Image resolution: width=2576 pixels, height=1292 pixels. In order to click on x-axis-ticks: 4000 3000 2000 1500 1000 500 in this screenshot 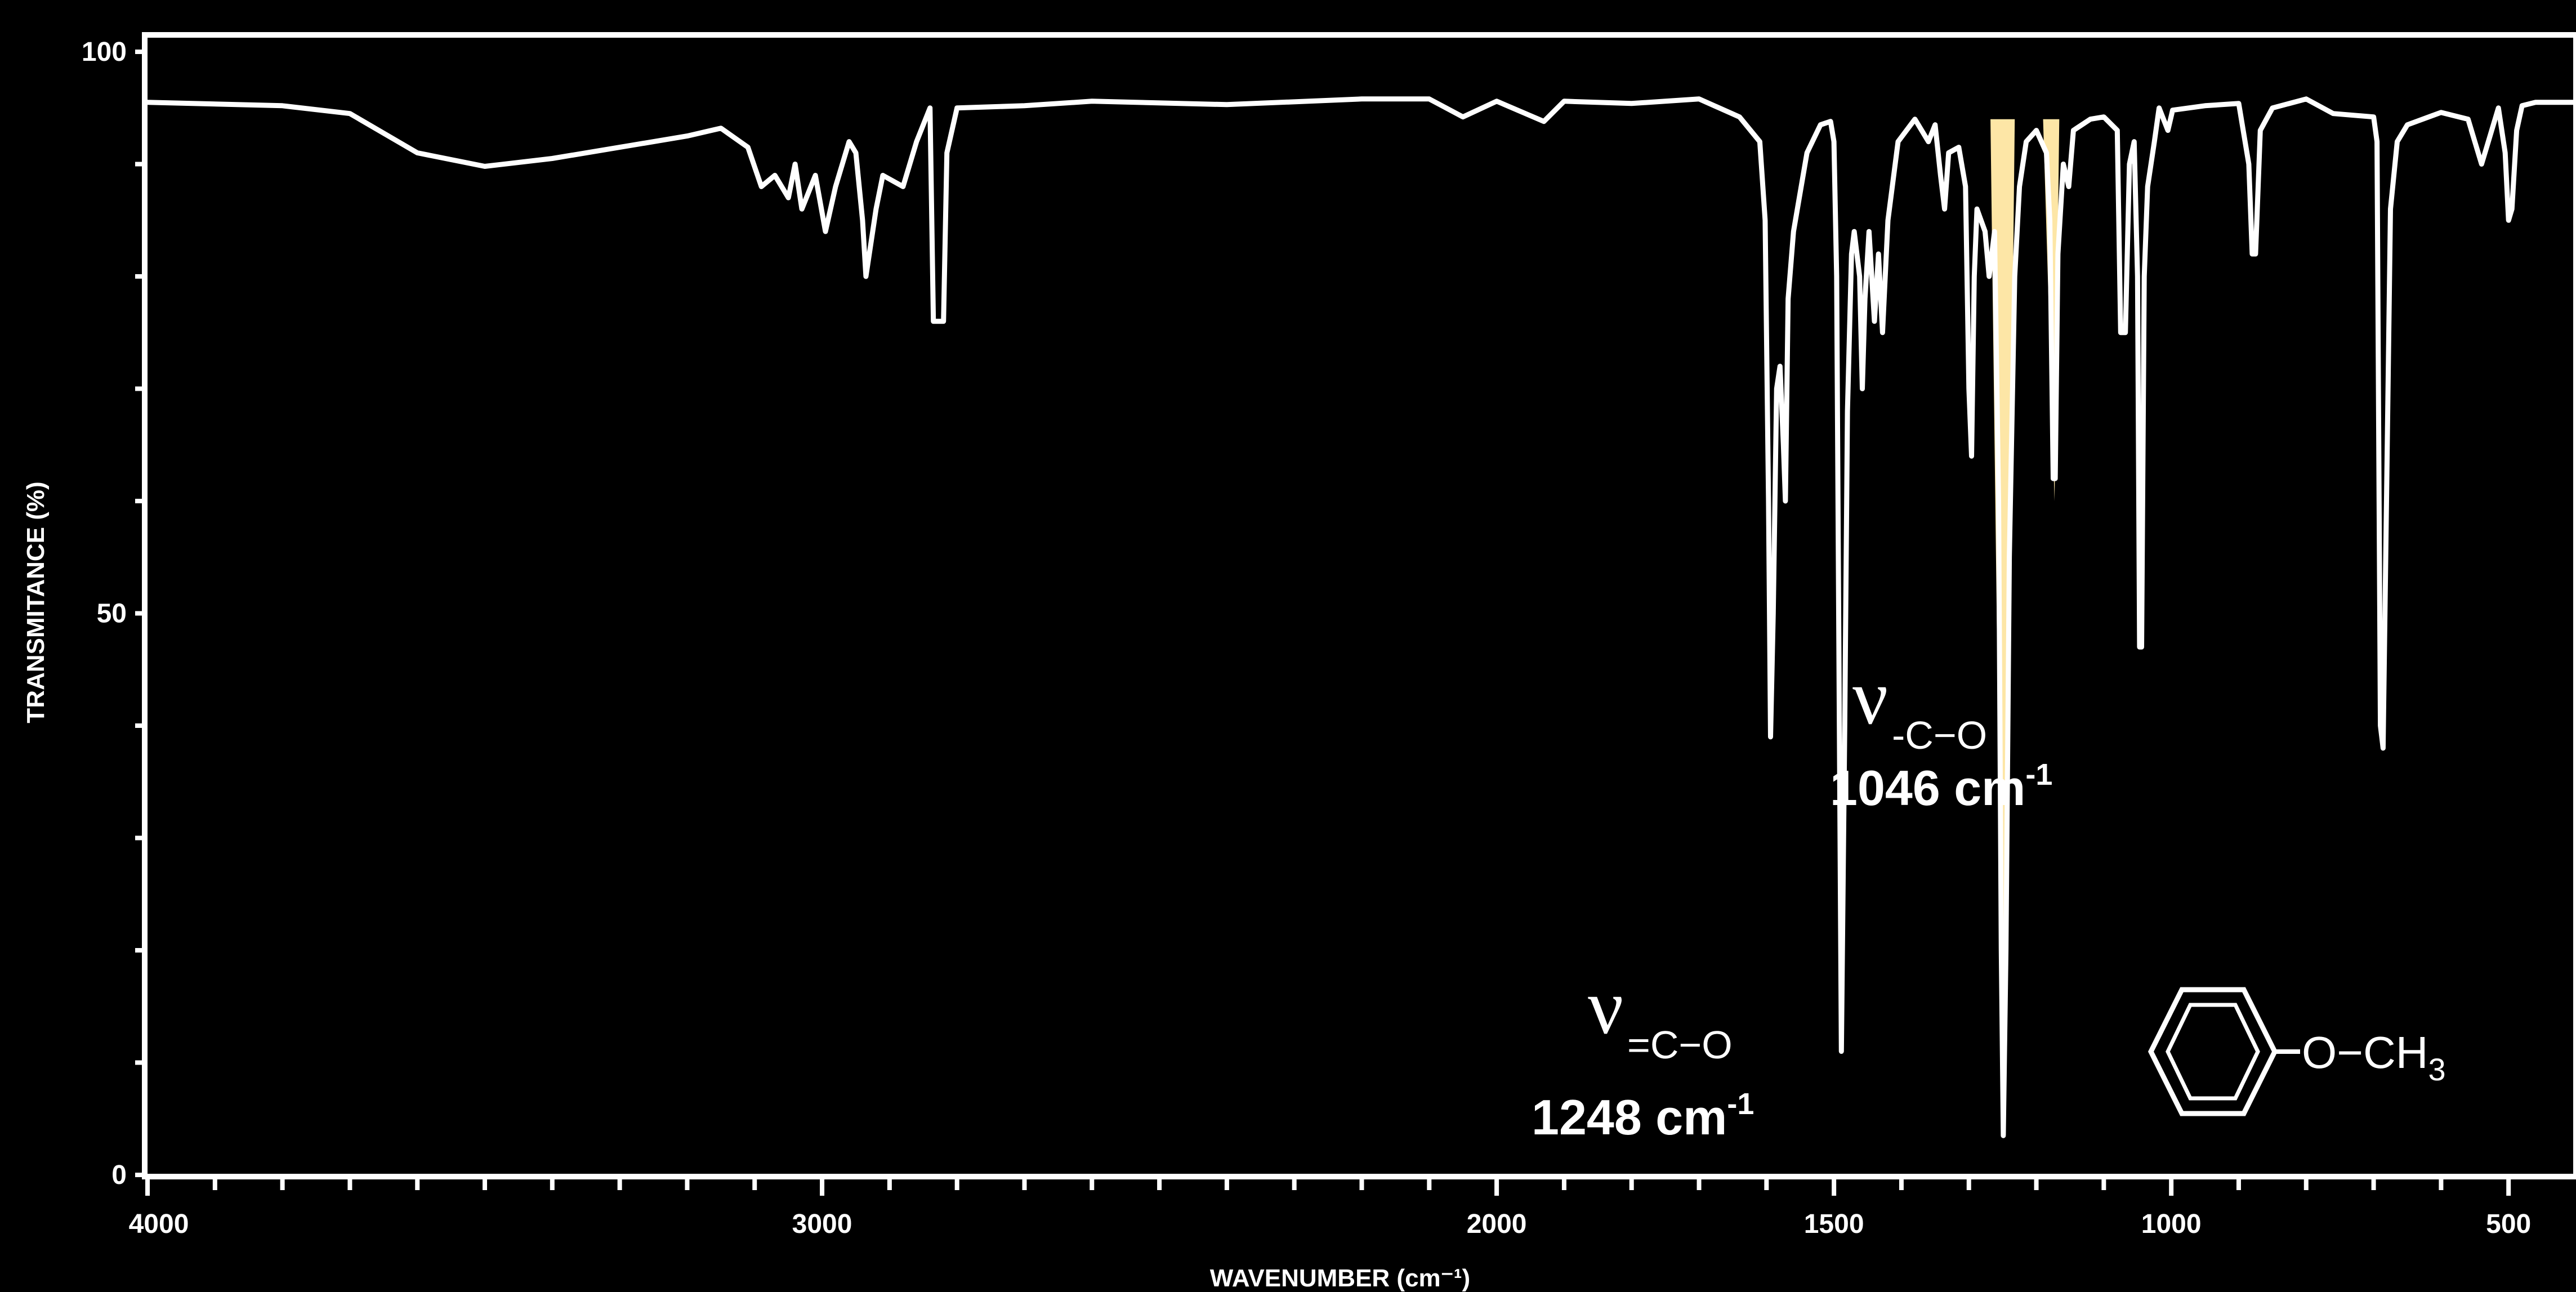, I will do `click(1330, 1208)`.